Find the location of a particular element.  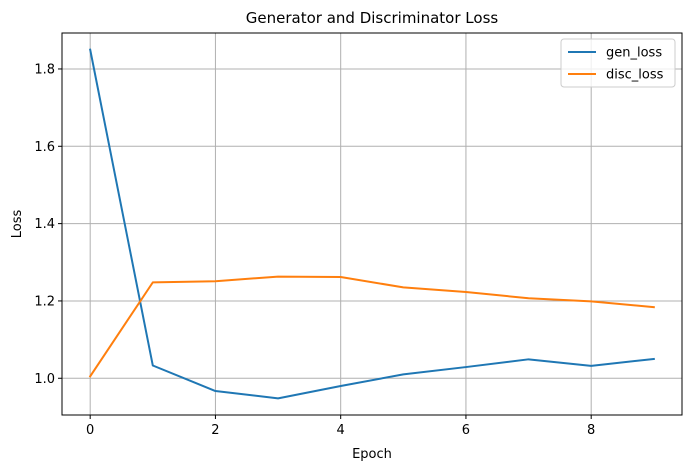

x-tick-label: 4 is located at coordinates (341, 430).